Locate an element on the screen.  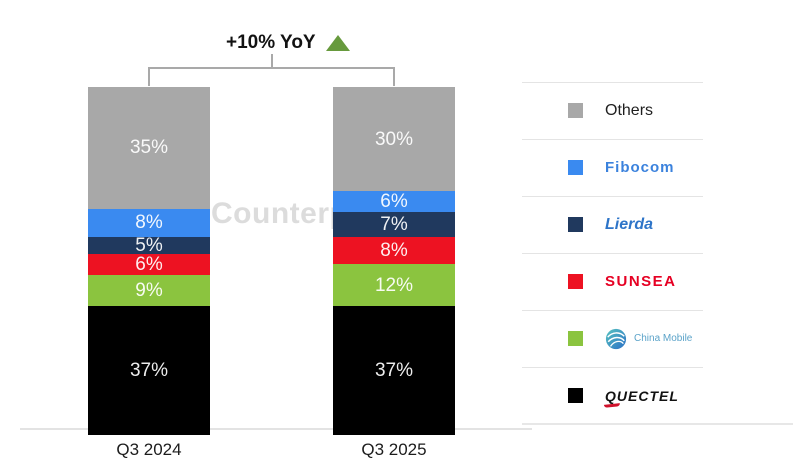
yoy-annotation: +10% YoY is located at coordinates (288, 43).